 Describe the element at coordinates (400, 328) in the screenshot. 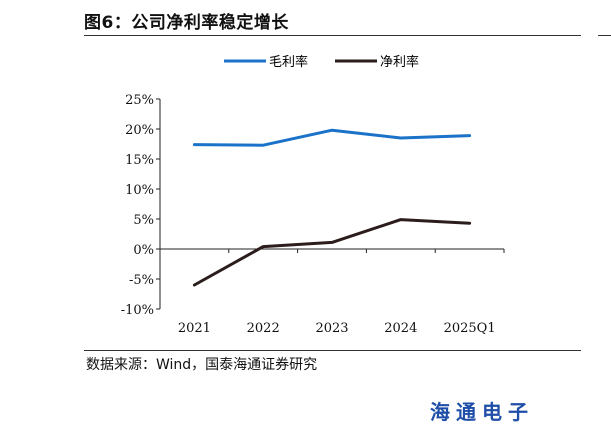

I see `x-tick-label: 2024` at that location.